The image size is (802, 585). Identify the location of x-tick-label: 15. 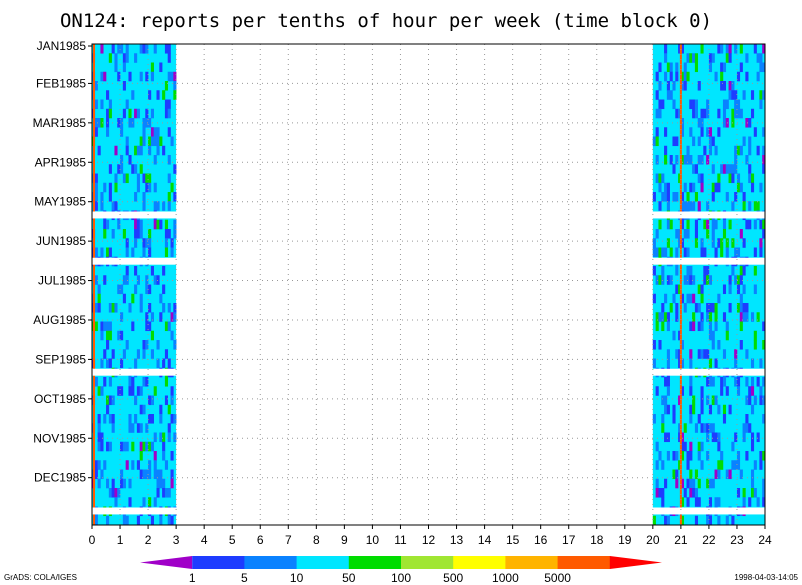
(513, 540).